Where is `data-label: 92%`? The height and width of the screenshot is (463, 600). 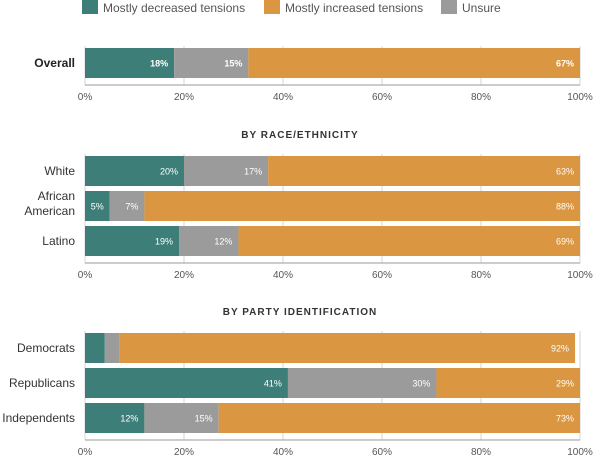
data-label: 92% is located at coordinates (560, 349).